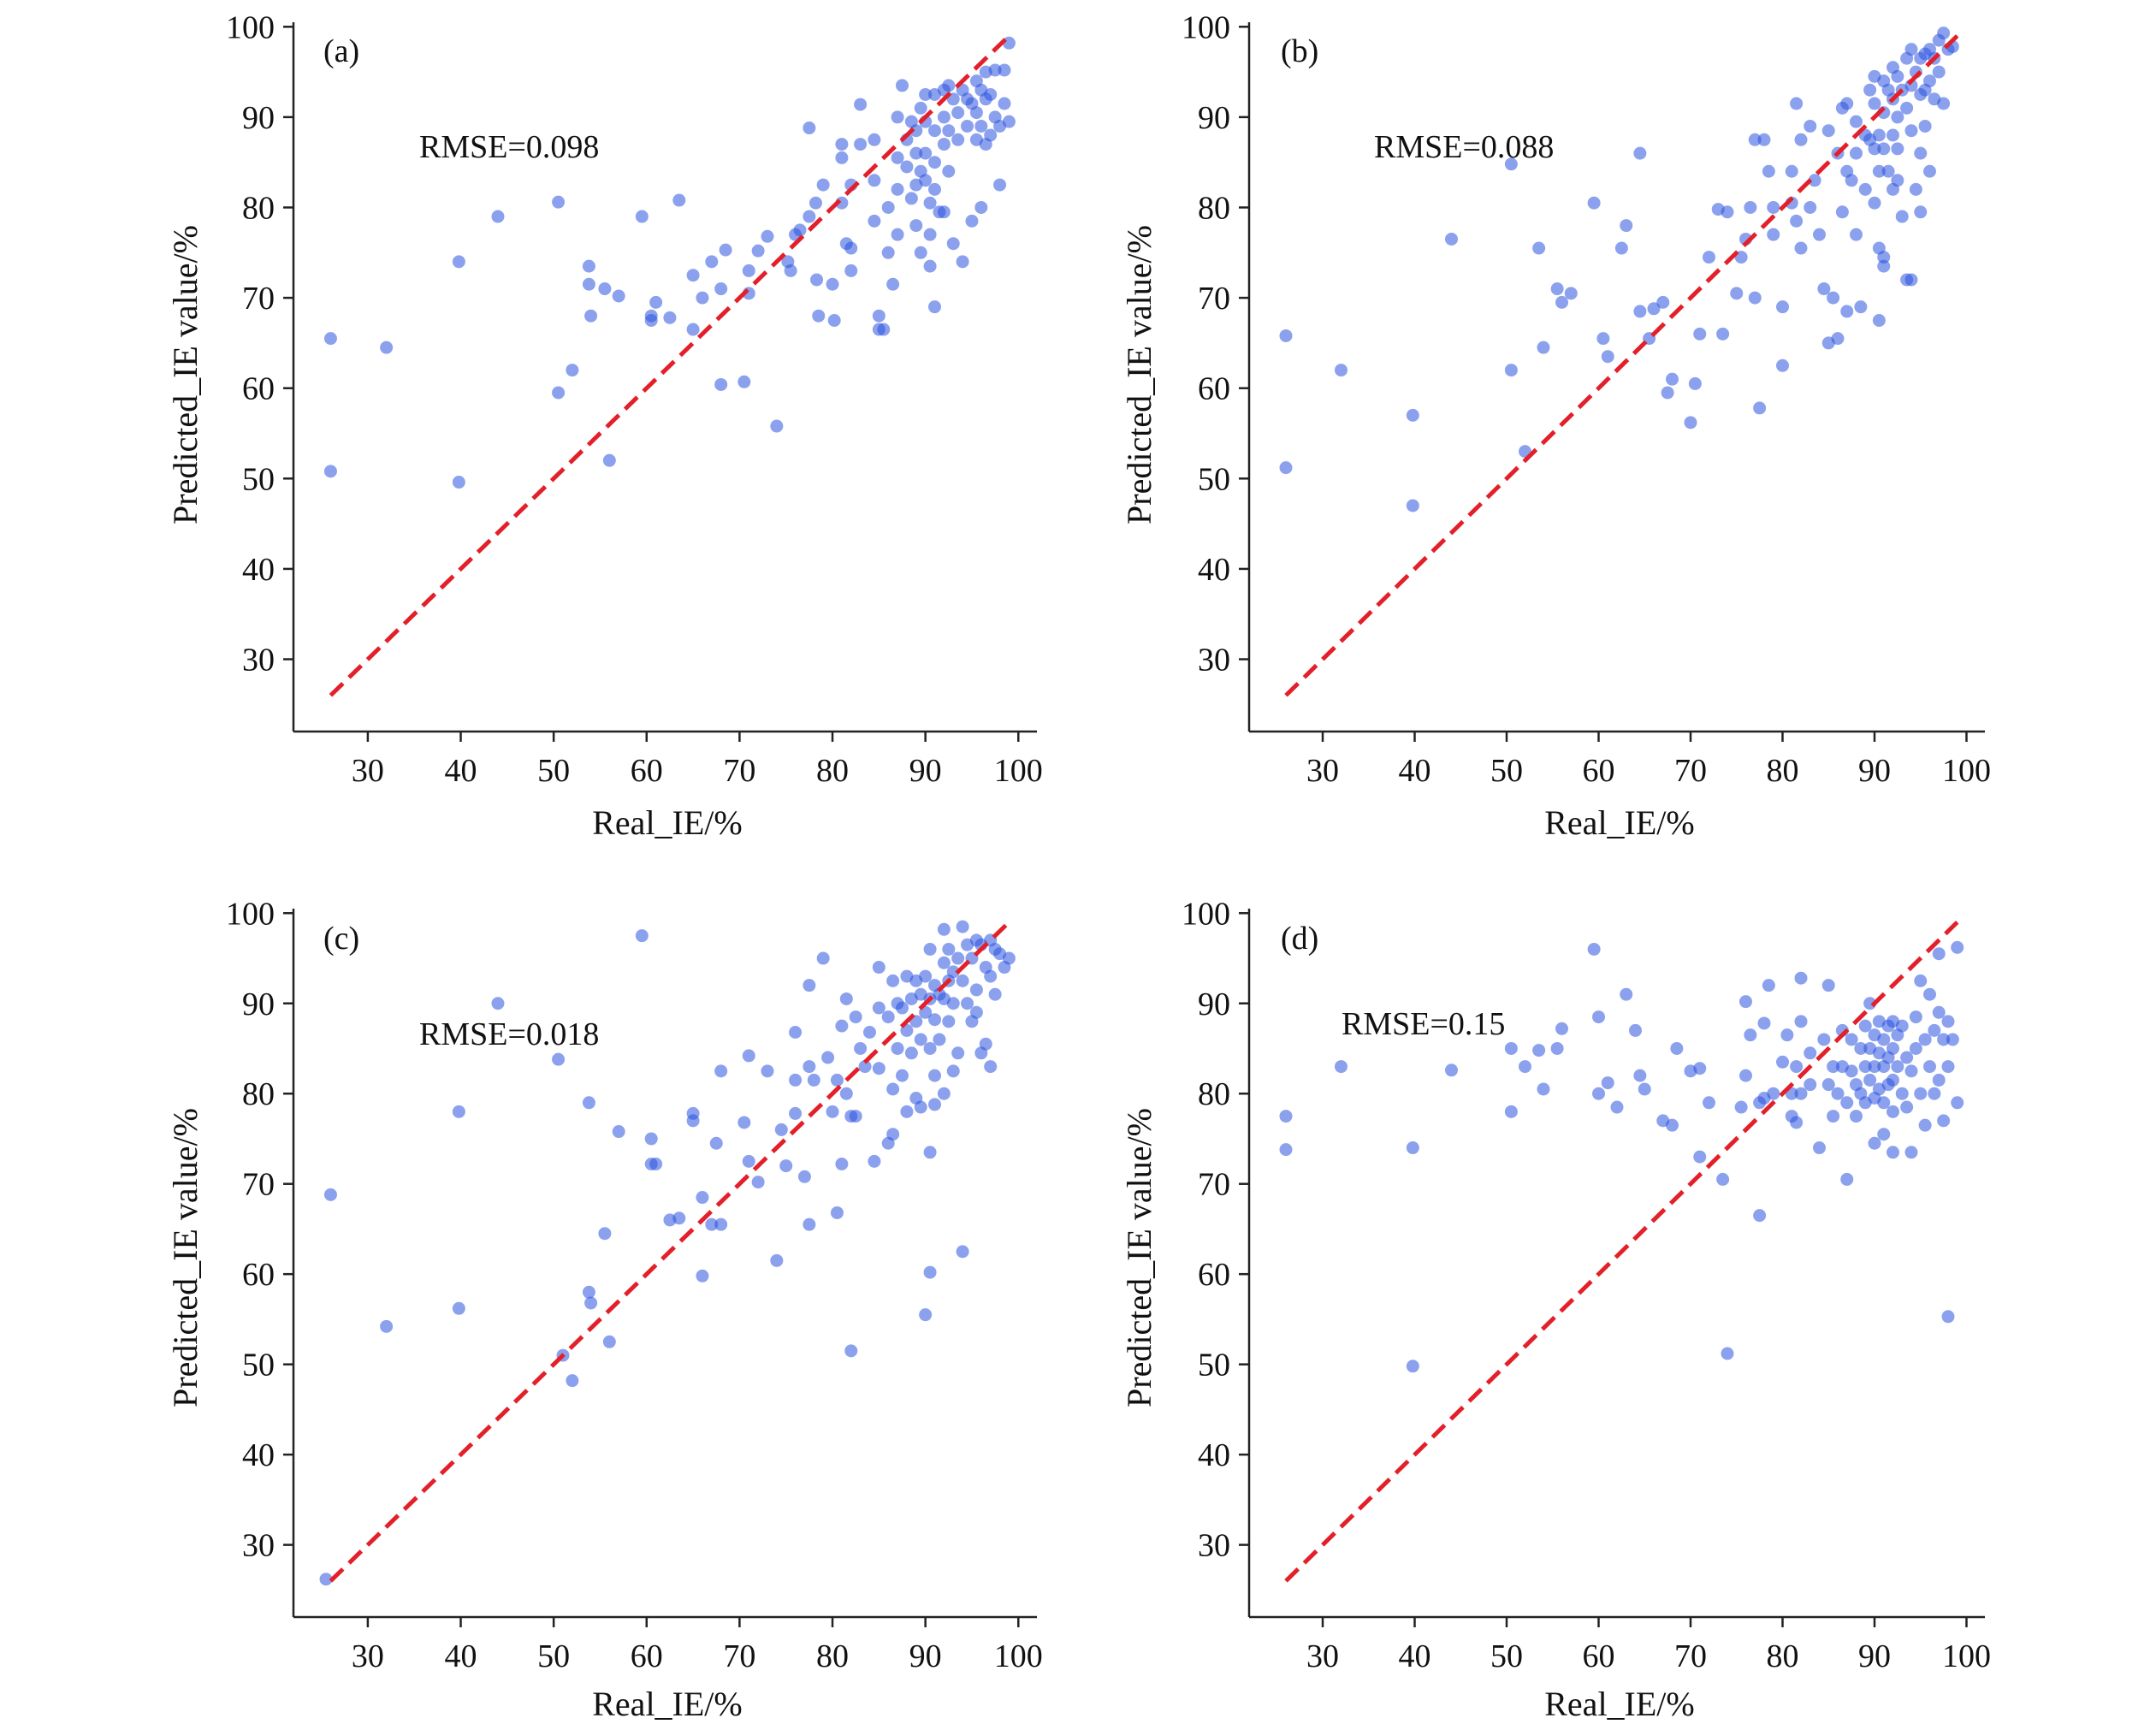 This screenshot has height=1724, width=2156. Describe the element at coordinates (1299, 939) in the screenshot. I see `panel-label: (d)` at that location.